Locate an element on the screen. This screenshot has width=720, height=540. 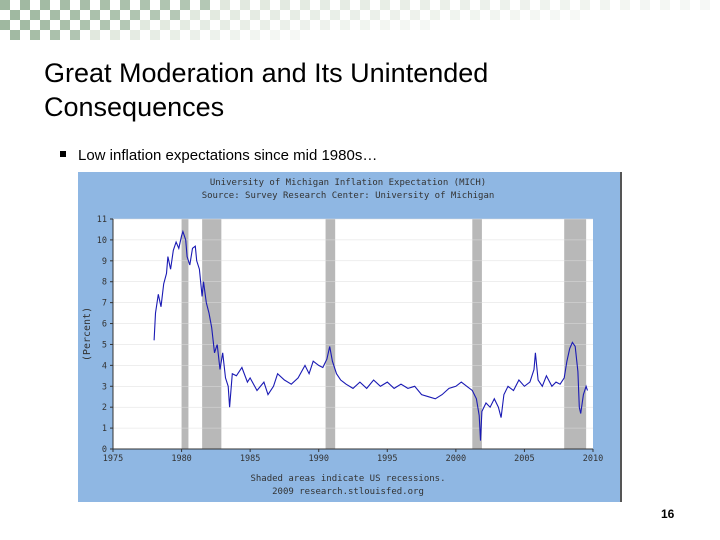
y-tick-label: 6 is located at coordinates (104, 325).